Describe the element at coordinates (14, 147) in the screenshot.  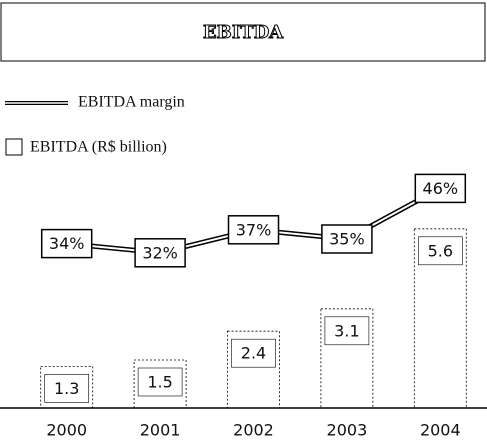
I see `legend-bar-symbol` at that location.